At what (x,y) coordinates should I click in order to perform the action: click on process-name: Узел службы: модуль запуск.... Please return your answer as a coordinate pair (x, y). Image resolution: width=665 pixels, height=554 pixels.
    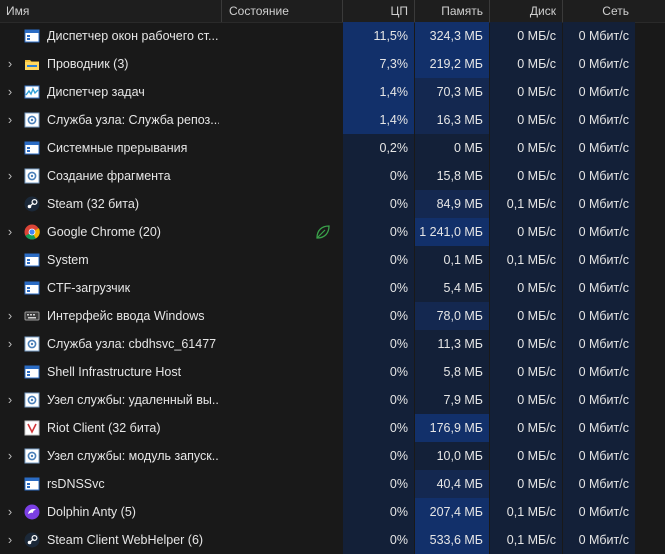
    Looking at the image, I should click on (133, 456).